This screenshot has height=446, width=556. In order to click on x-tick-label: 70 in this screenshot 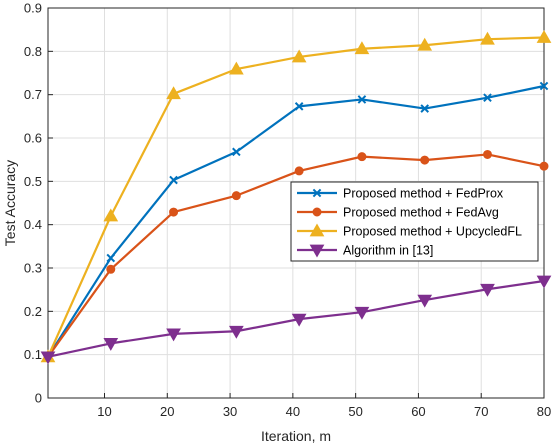, I will do `click(481, 411)`.